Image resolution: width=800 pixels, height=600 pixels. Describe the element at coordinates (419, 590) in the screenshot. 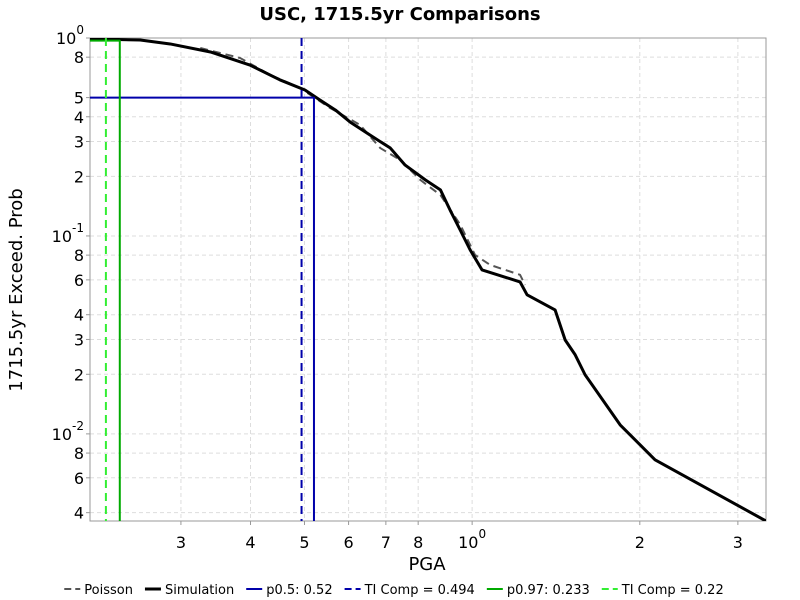

I see `legend-label: TI Comp = 0.494` at that location.